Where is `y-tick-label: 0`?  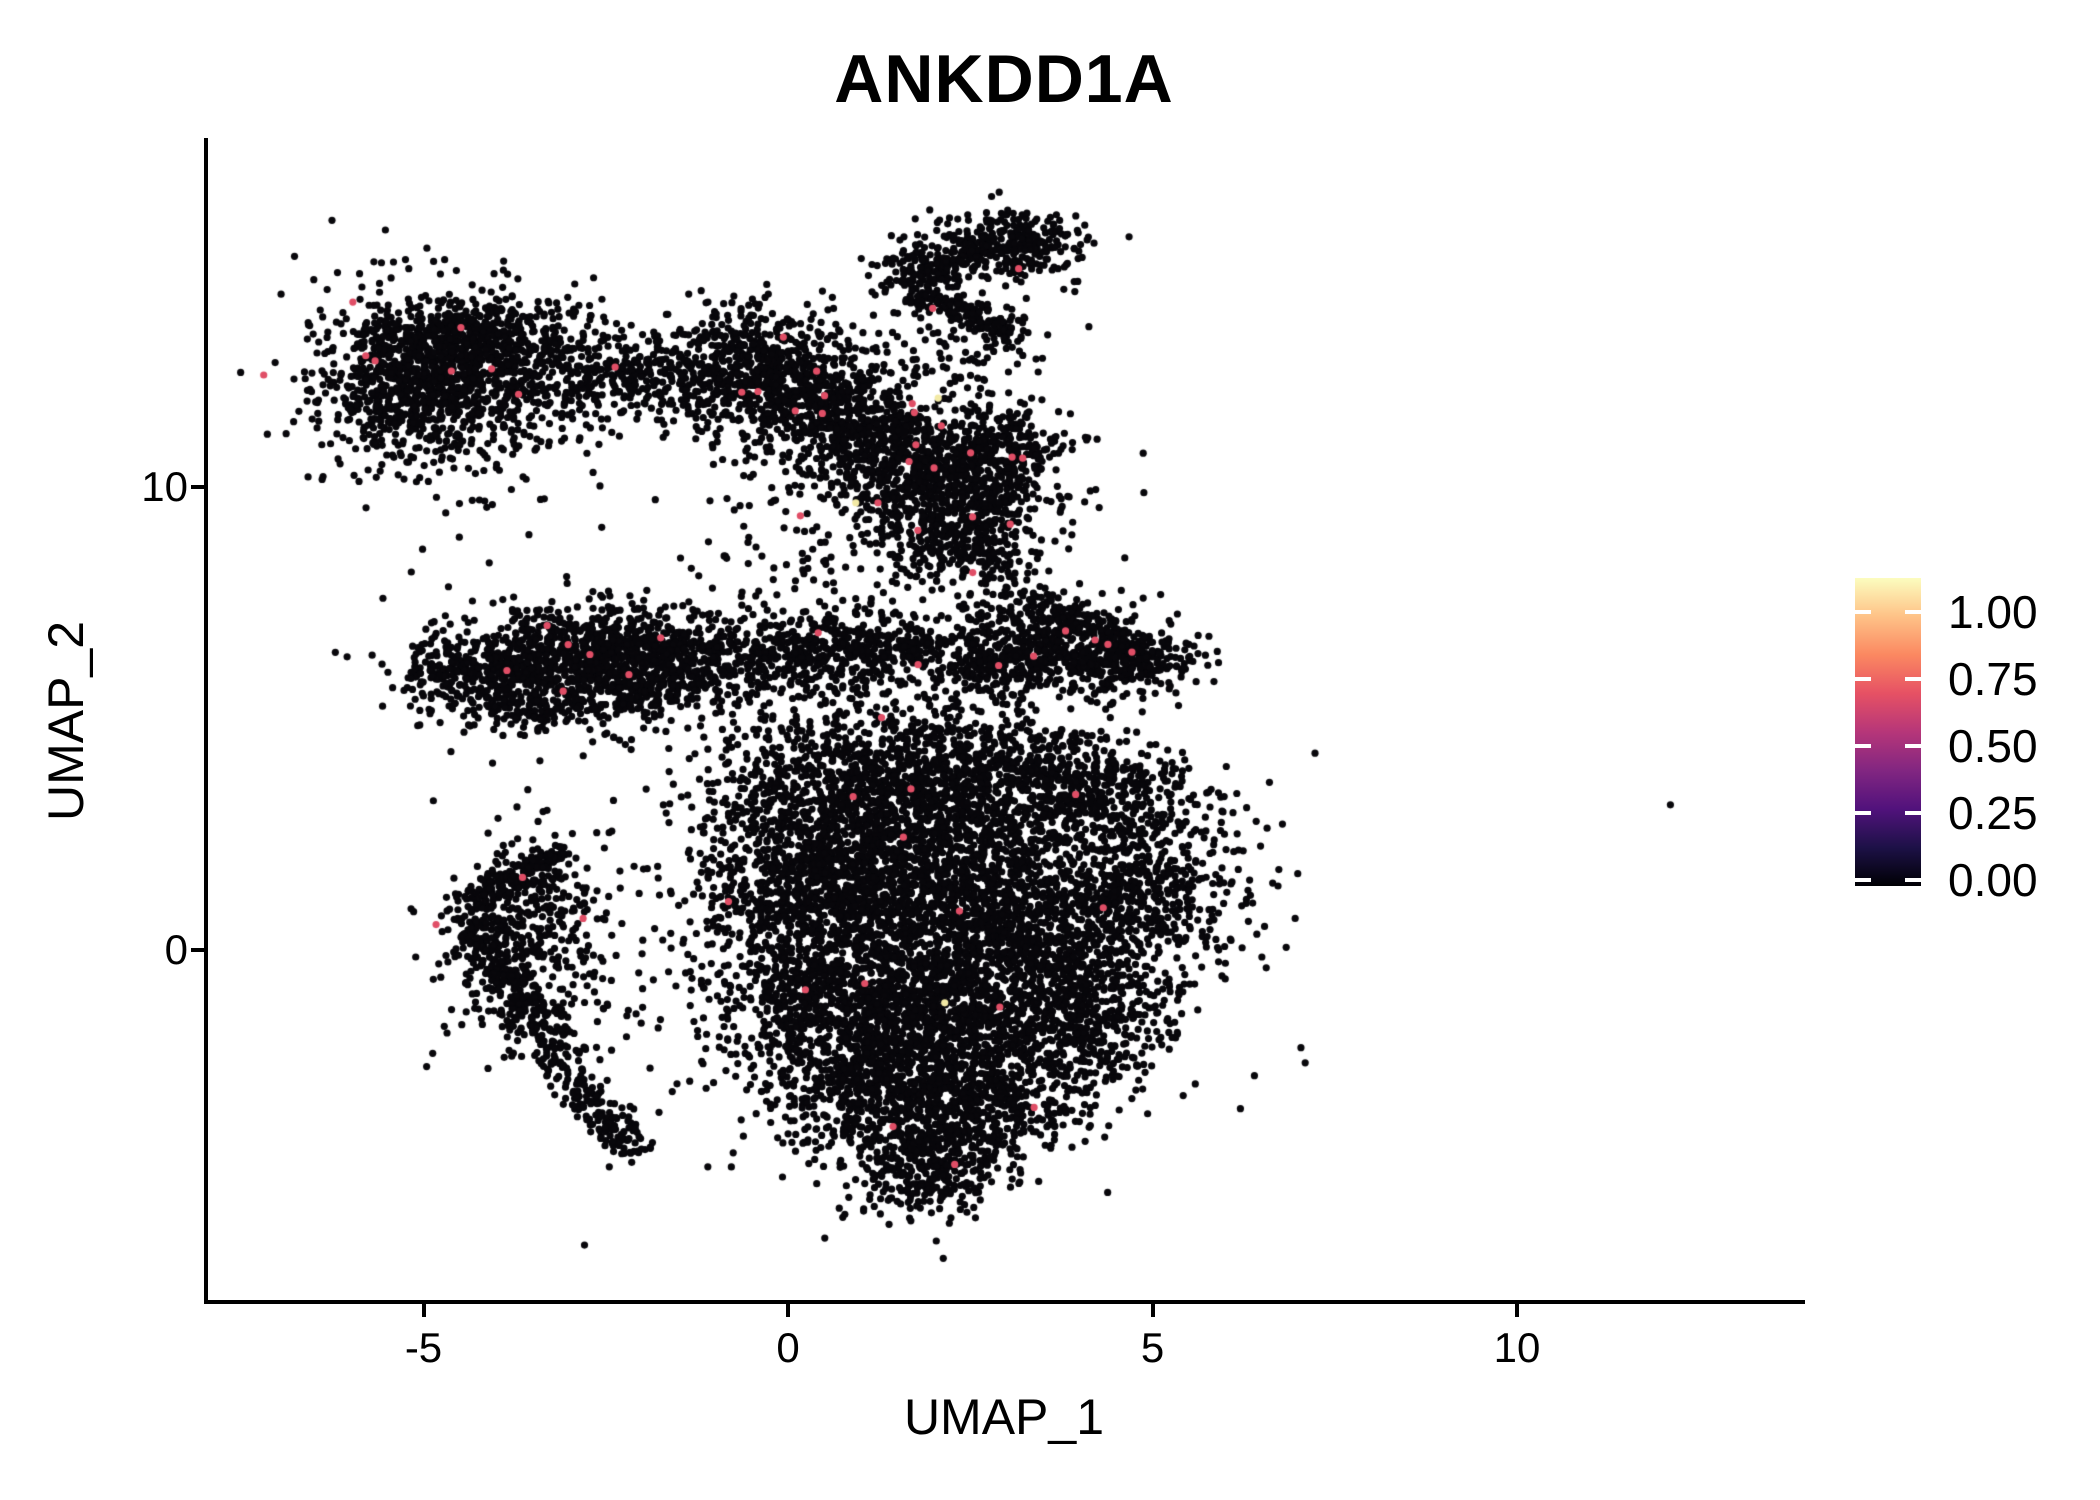 y-tick-label: 0 is located at coordinates (176, 949).